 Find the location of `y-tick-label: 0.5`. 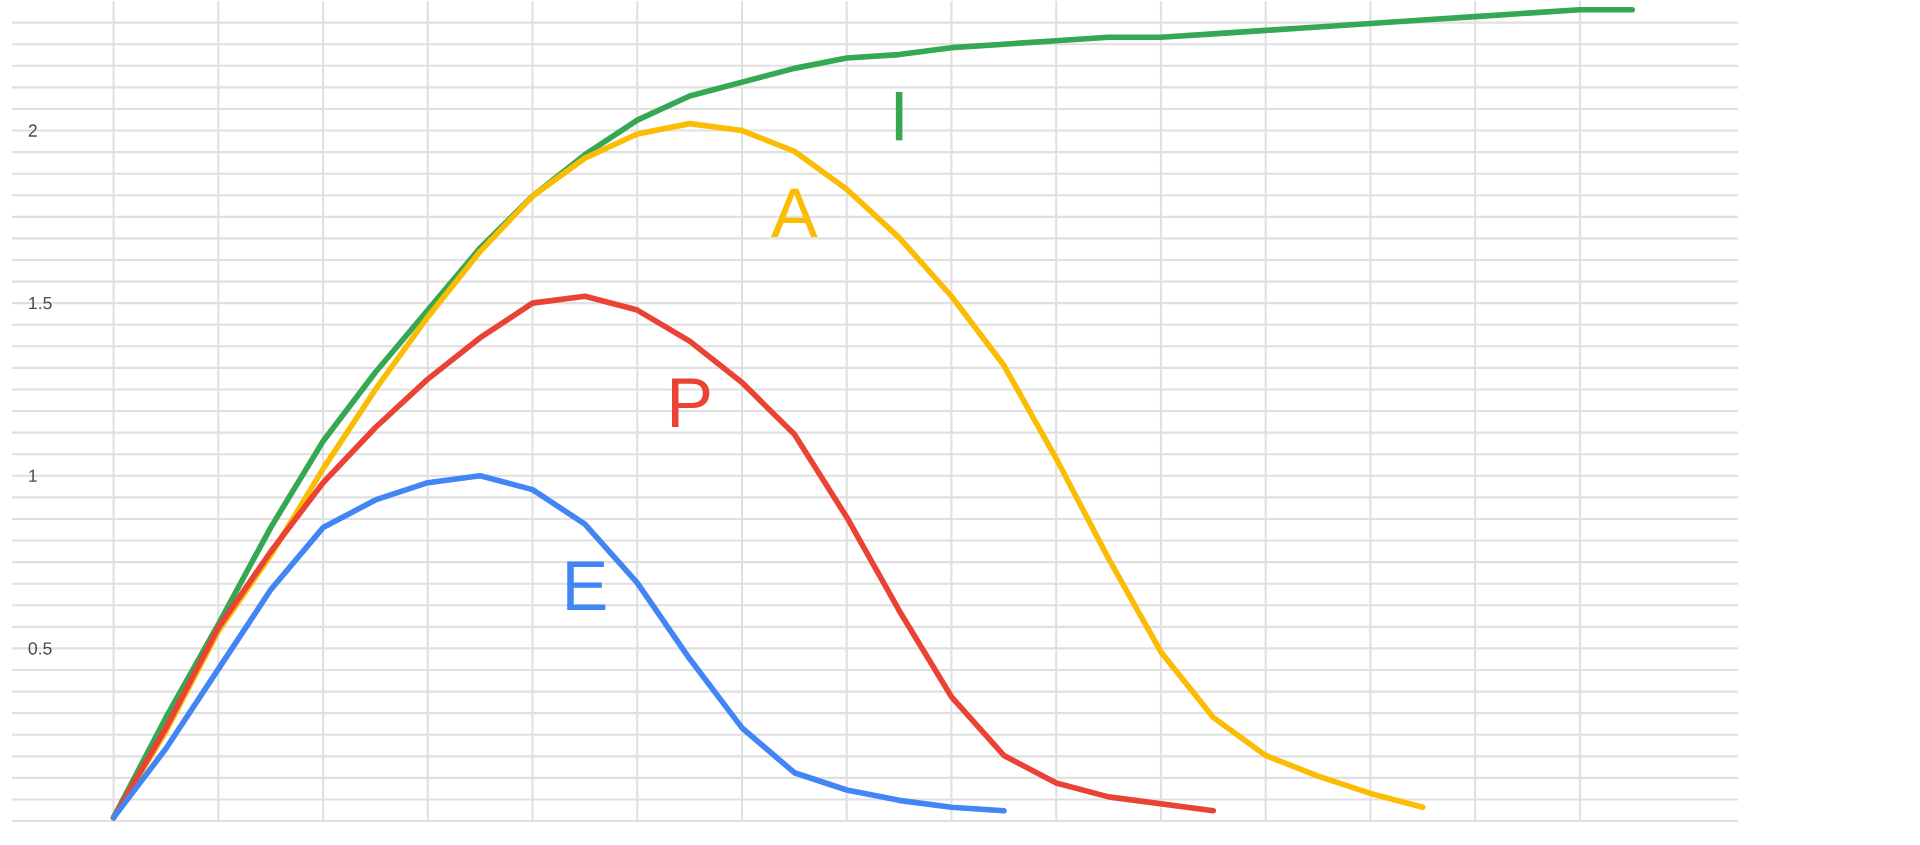

y-tick-label: 0.5 is located at coordinates (40, 648).